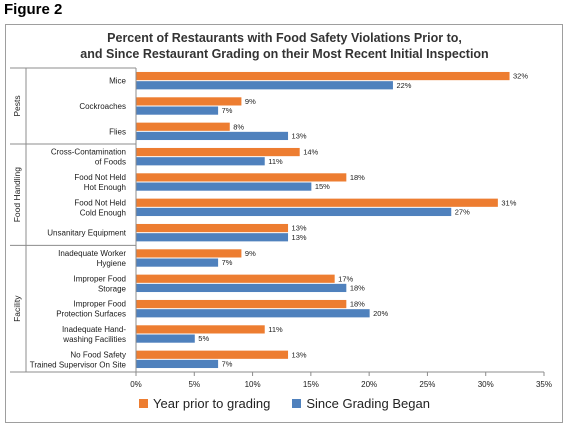 The image size is (569, 430). I want to click on category-label: Unsanitary Equipment, so click(86, 233).